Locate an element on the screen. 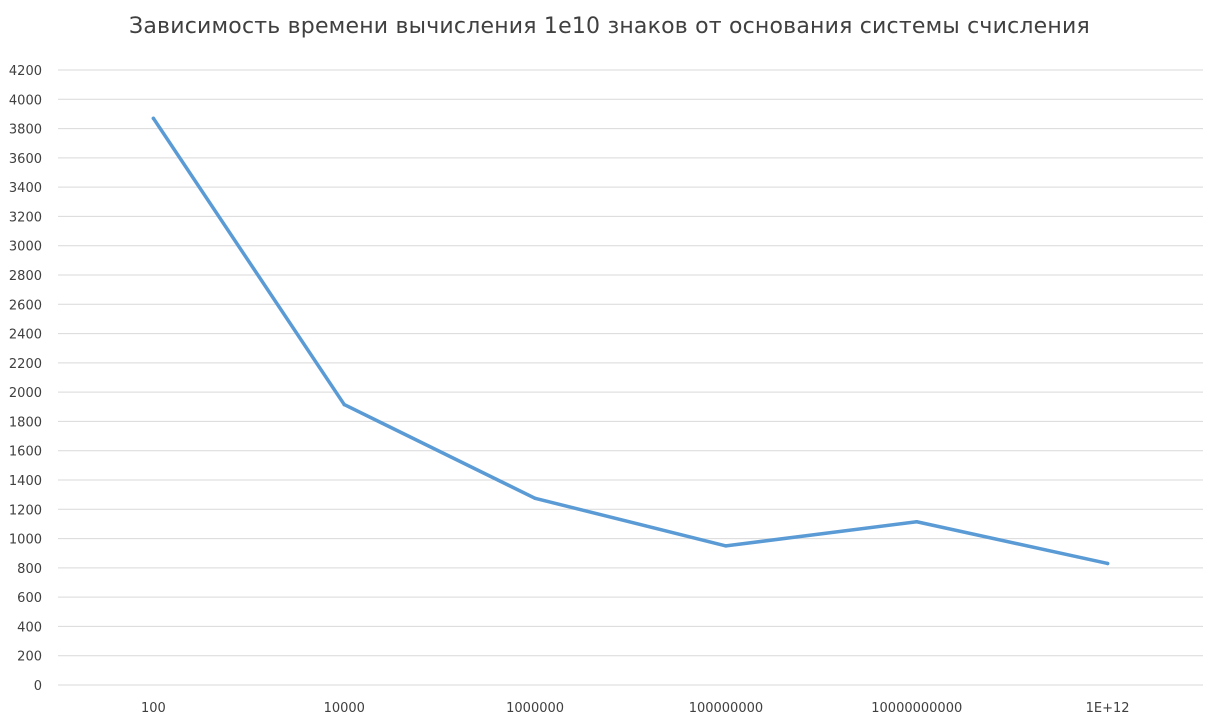  y-tick-label: 2600 is located at coordinates (25, 305).